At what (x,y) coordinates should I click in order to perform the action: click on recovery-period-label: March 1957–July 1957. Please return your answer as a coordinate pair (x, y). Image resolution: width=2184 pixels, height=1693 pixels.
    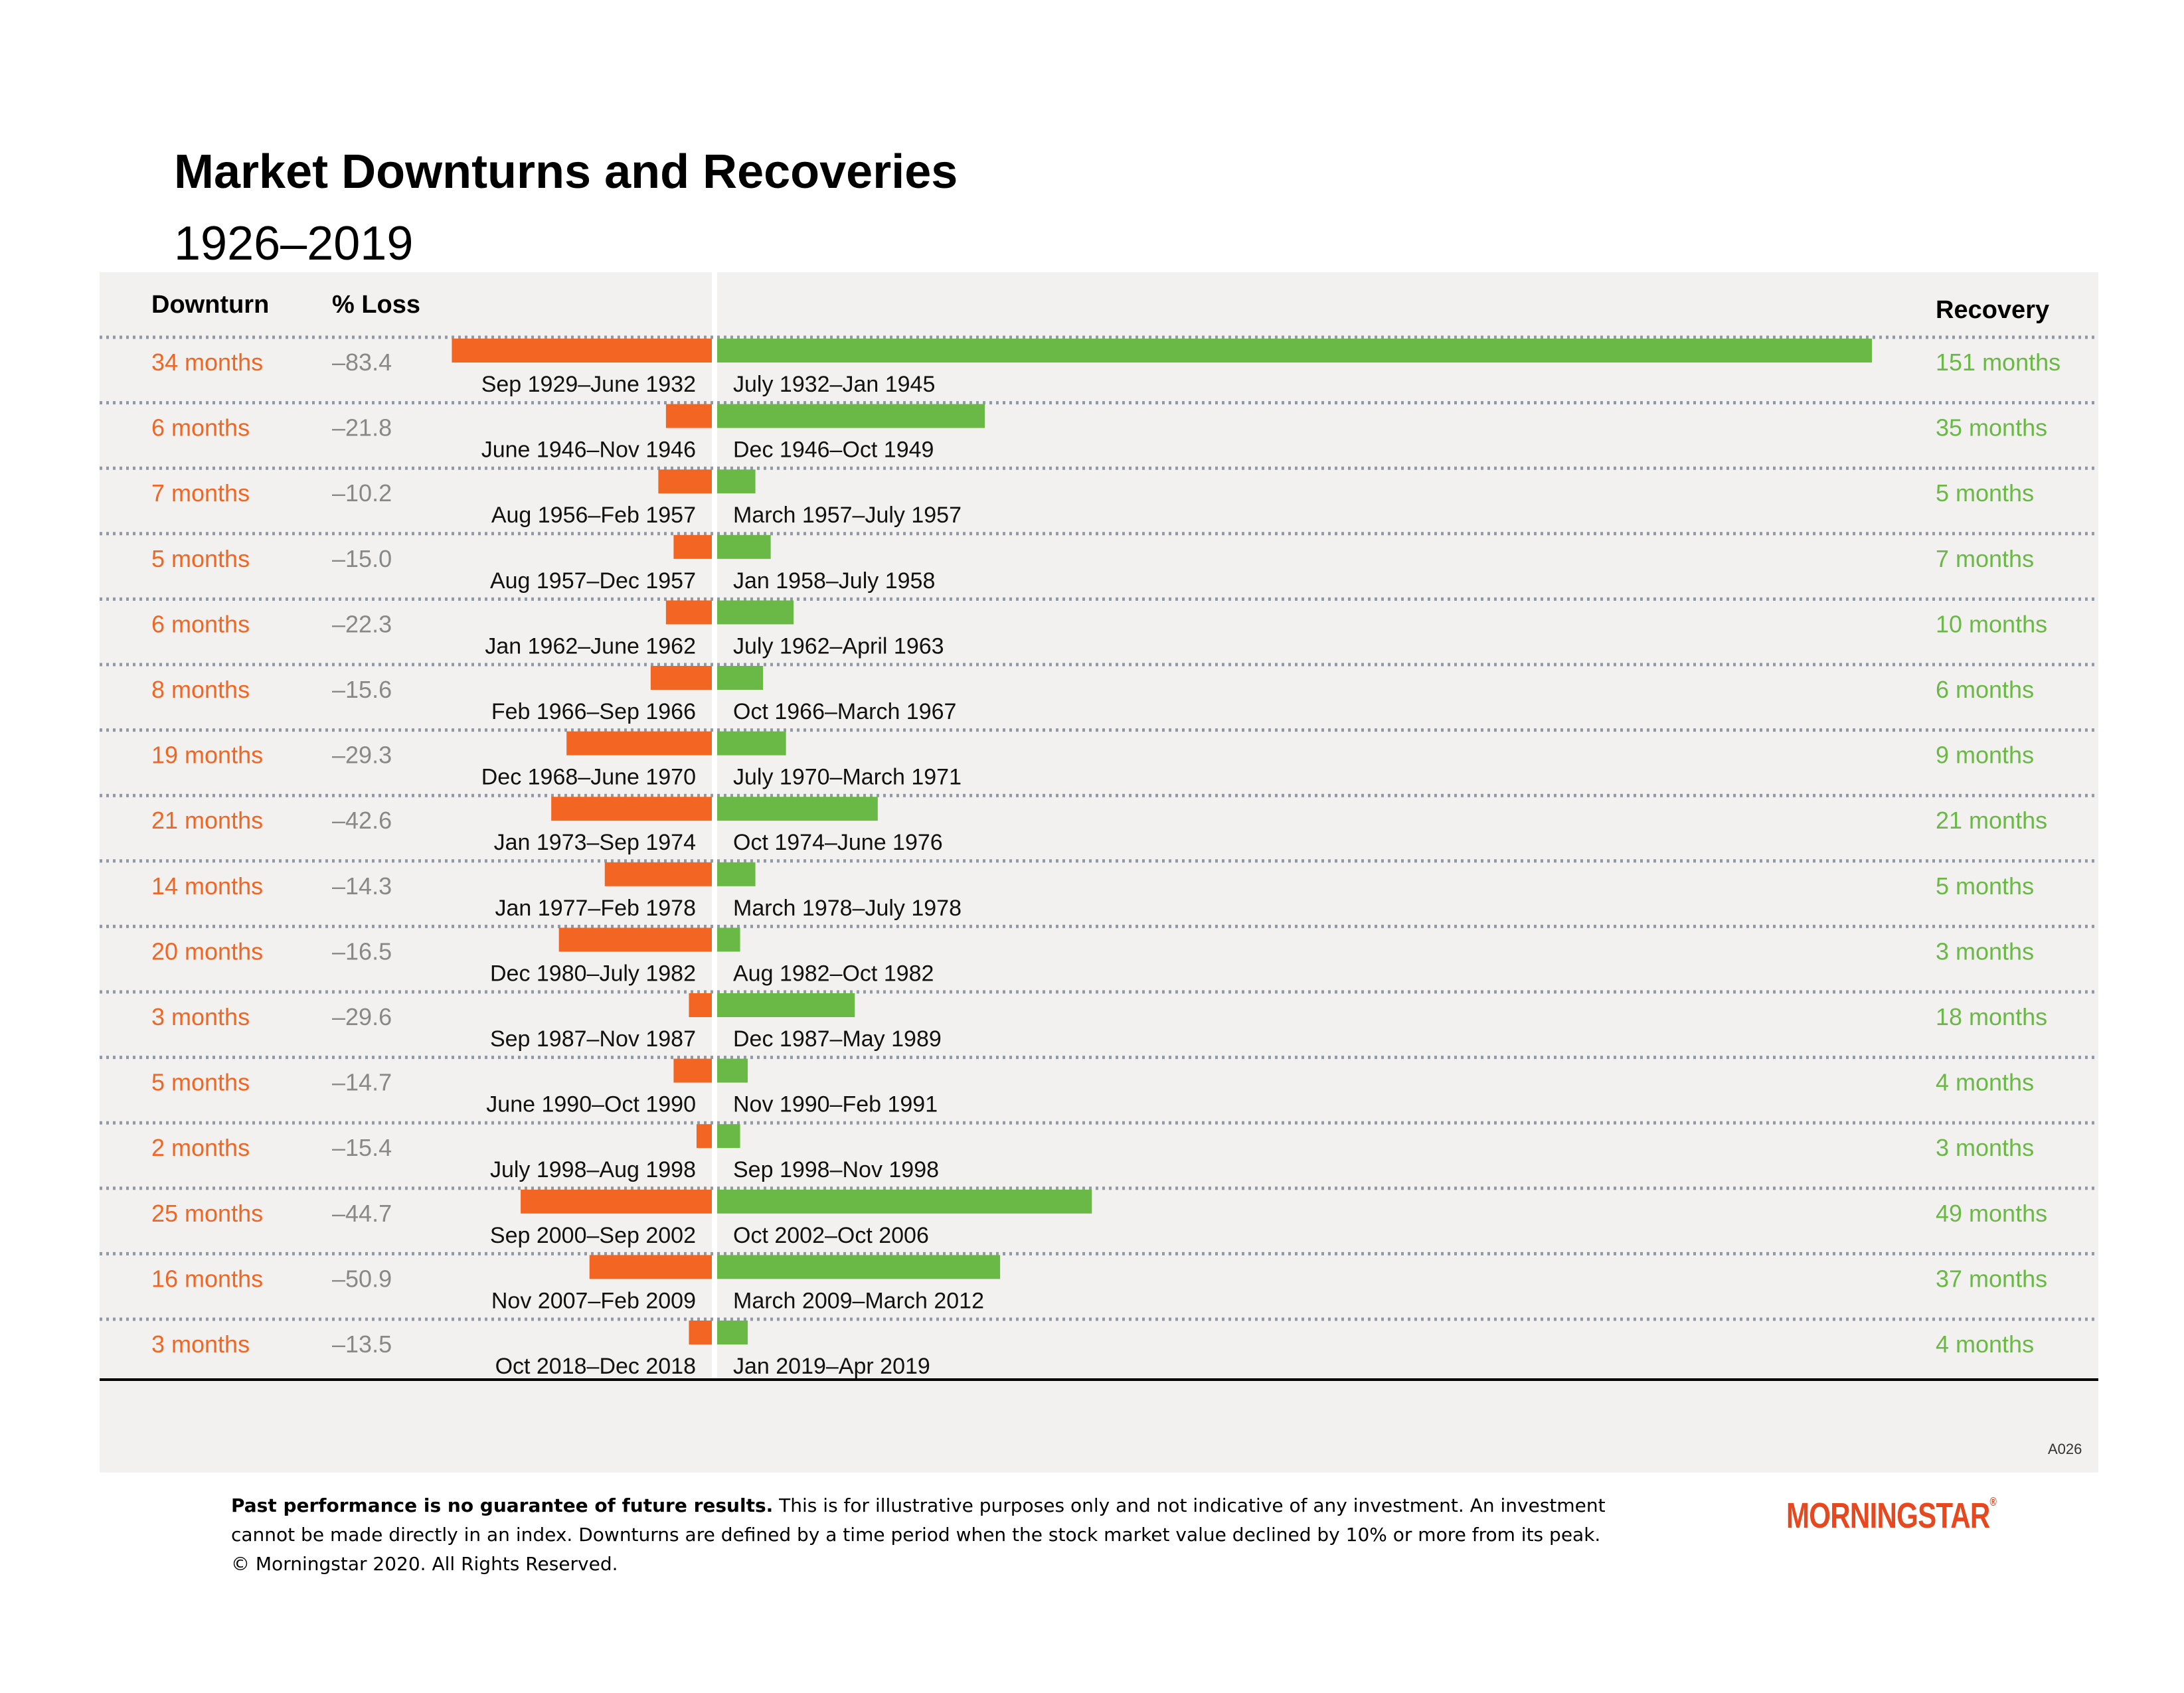
    Looking at the image, I should click on (848, 515).